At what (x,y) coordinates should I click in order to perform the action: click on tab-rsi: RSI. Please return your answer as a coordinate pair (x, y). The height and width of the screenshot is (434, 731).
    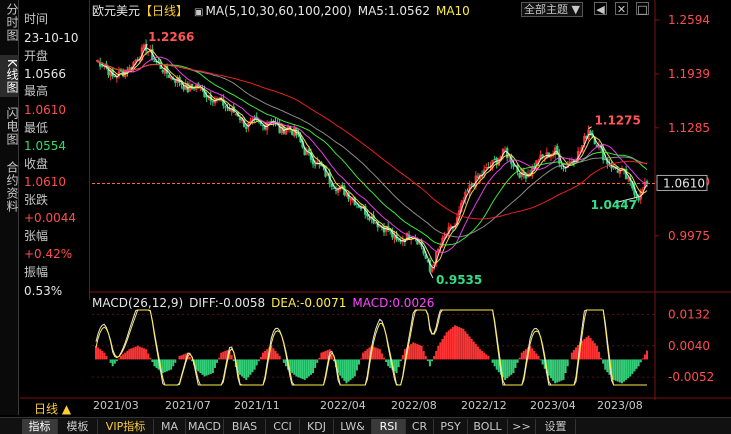
    Looking at the image, I should click on (389, 426).